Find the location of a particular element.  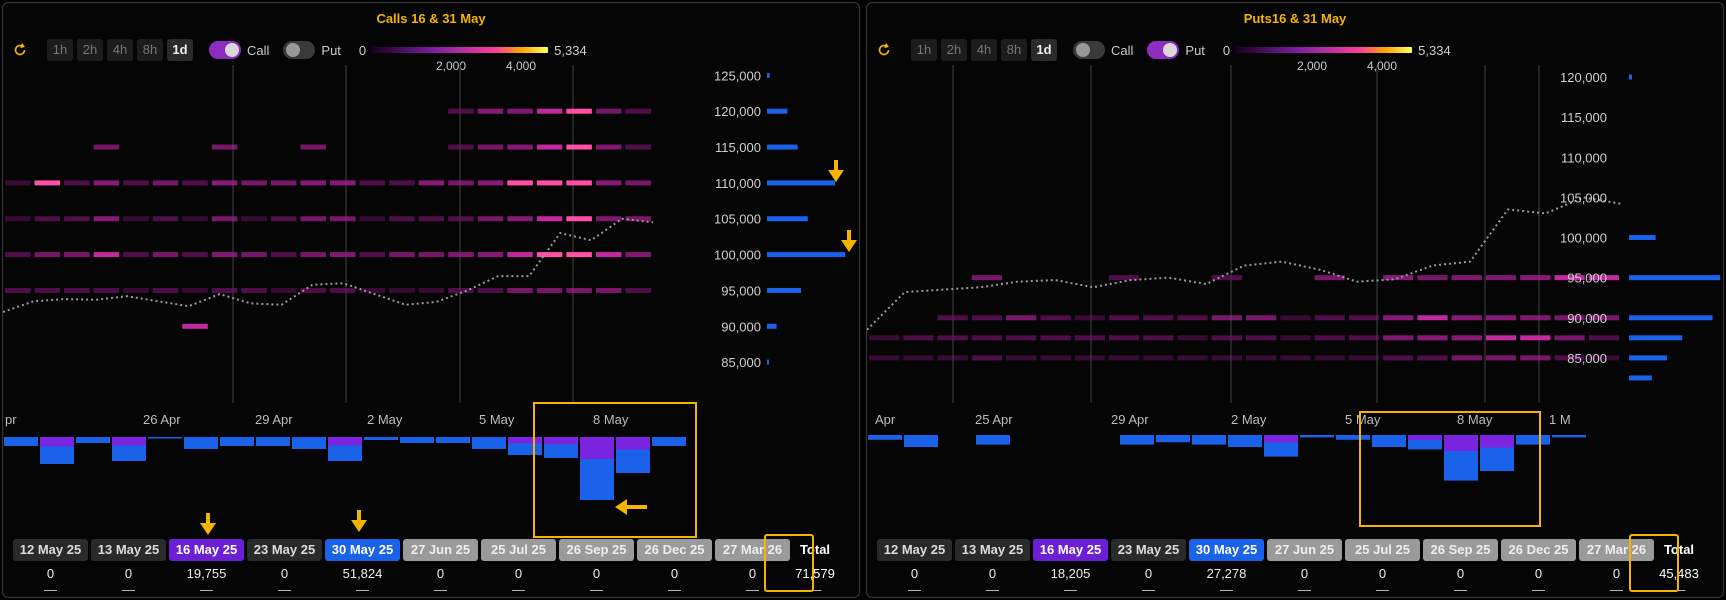

side-bar is located at coordinates (777, 111).